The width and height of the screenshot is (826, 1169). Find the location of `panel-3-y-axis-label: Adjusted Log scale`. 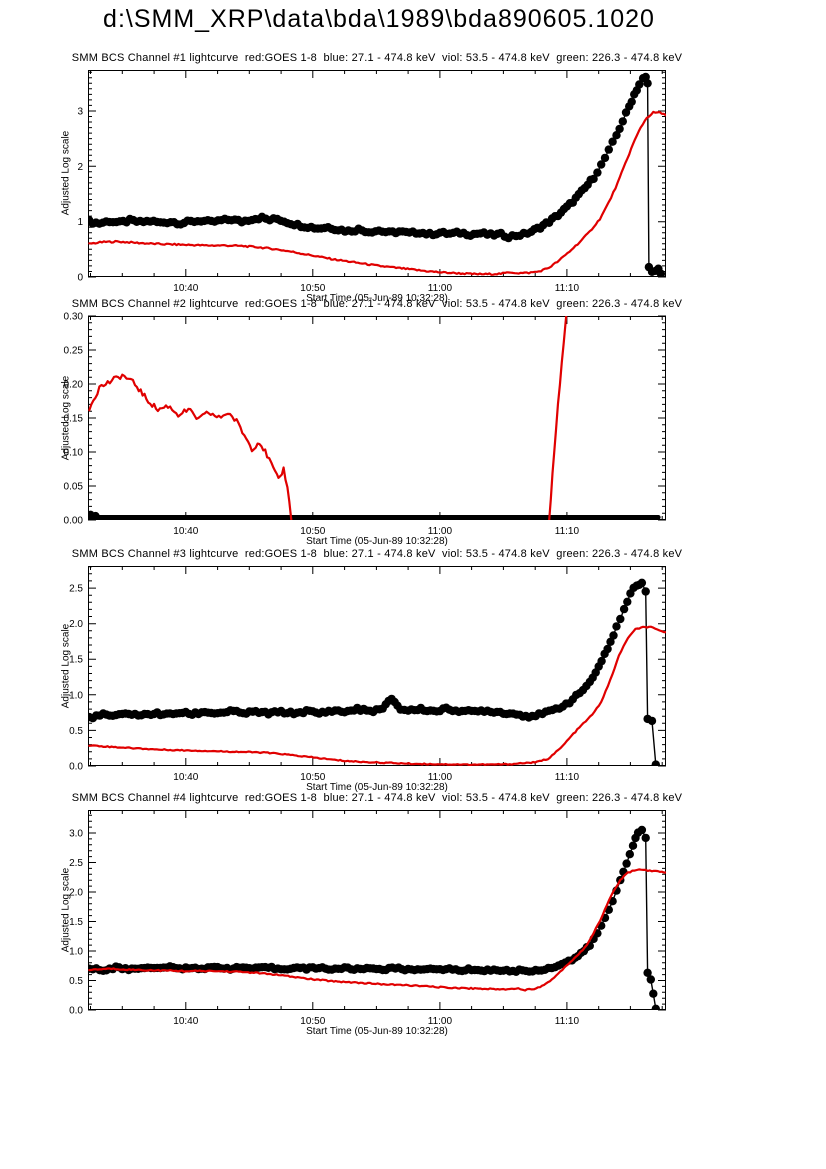

panel-3-y-axis-label: Adjusted Log scale is located at coordinates (66, 666).